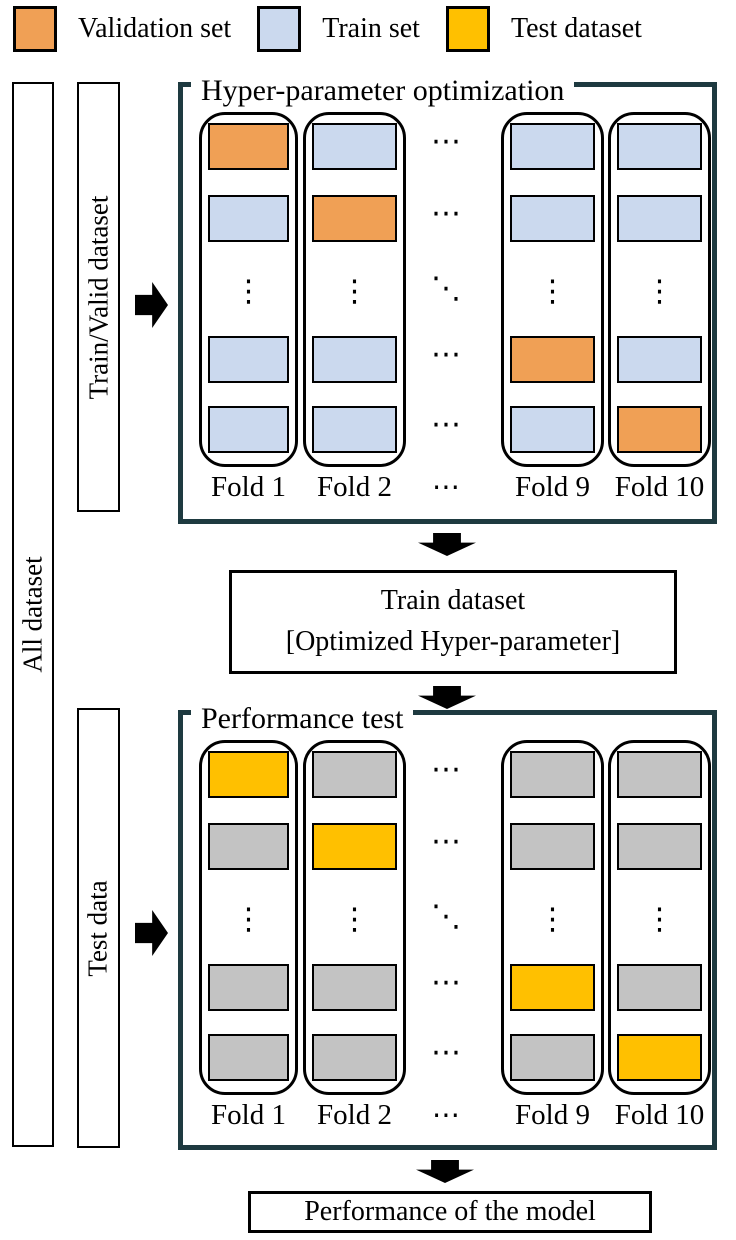 This screenshot has width=736, height=1240. I want to click on section-title: Hyper-parameter optimization, so click(383, 91).